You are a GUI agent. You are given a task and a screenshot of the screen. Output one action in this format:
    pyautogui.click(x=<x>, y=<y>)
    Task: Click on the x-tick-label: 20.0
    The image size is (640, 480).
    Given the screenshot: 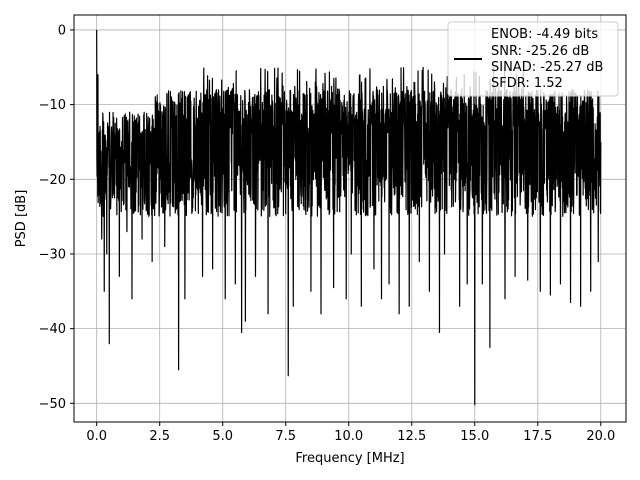 What is the action you would take?
    pyautogui.click(x=600, y=436)
    